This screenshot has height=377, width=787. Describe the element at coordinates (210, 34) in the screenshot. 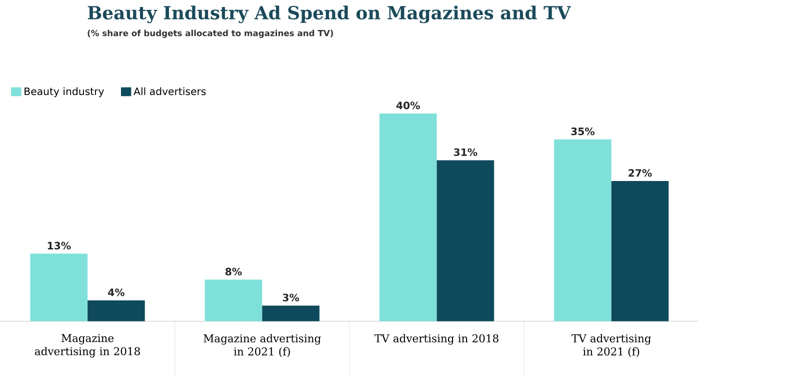

I see `chart-subtitle: (% share of budgets allocated to magazines and TV)` at that location.